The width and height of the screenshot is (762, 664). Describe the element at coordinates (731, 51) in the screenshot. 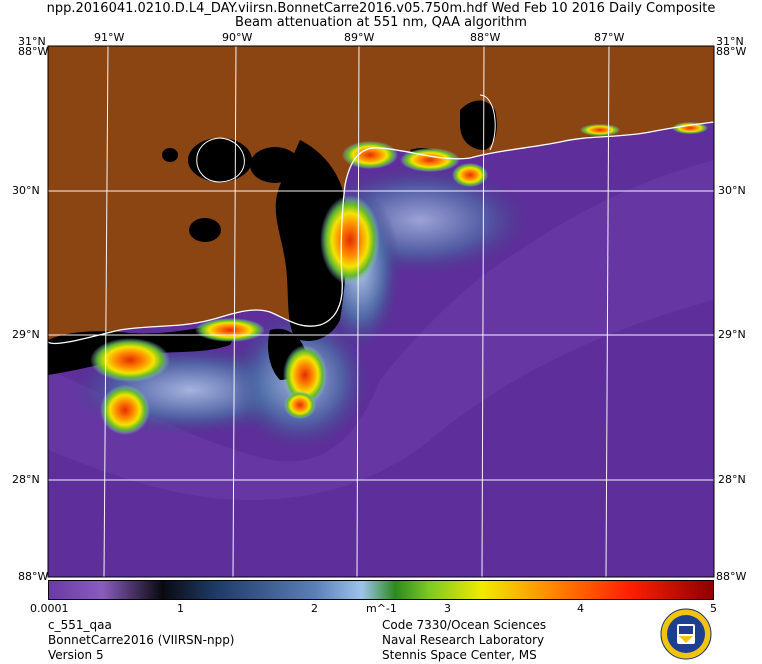

I see `corner-label-top-right-sub: 88°W` at that location.